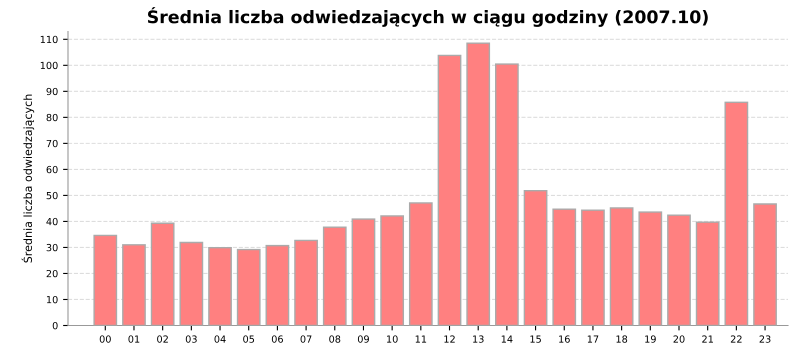 This screenshot has width=800, height=350. What do you see at coordinates (52, 222) in the screenshot?
I see `y-tick-label: 40` at bounding box center [52, 222].